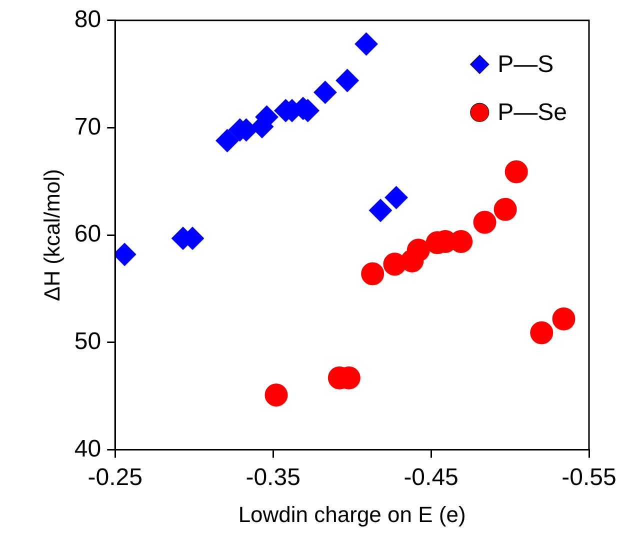 The height and width of the screenshot is (537, 629). What do you see at coordinates (431, 477) in the screenshot?
I see `x-tick-label: -0.45` at bounding box center [431, 477].